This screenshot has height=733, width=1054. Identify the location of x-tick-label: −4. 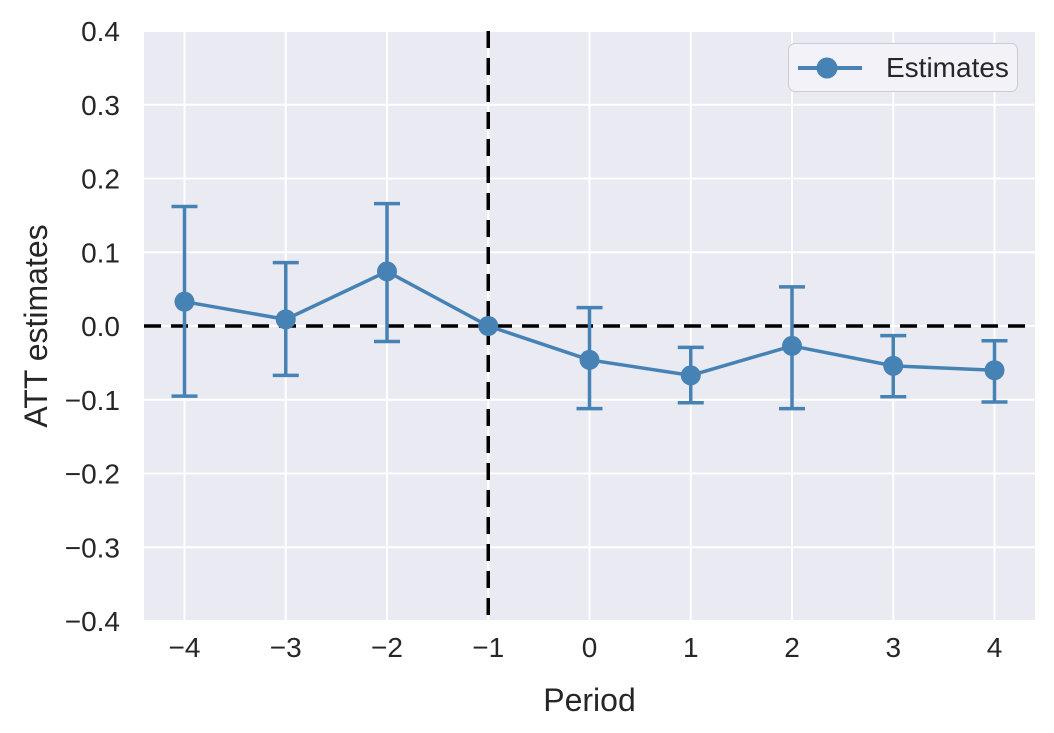
(185, 647).